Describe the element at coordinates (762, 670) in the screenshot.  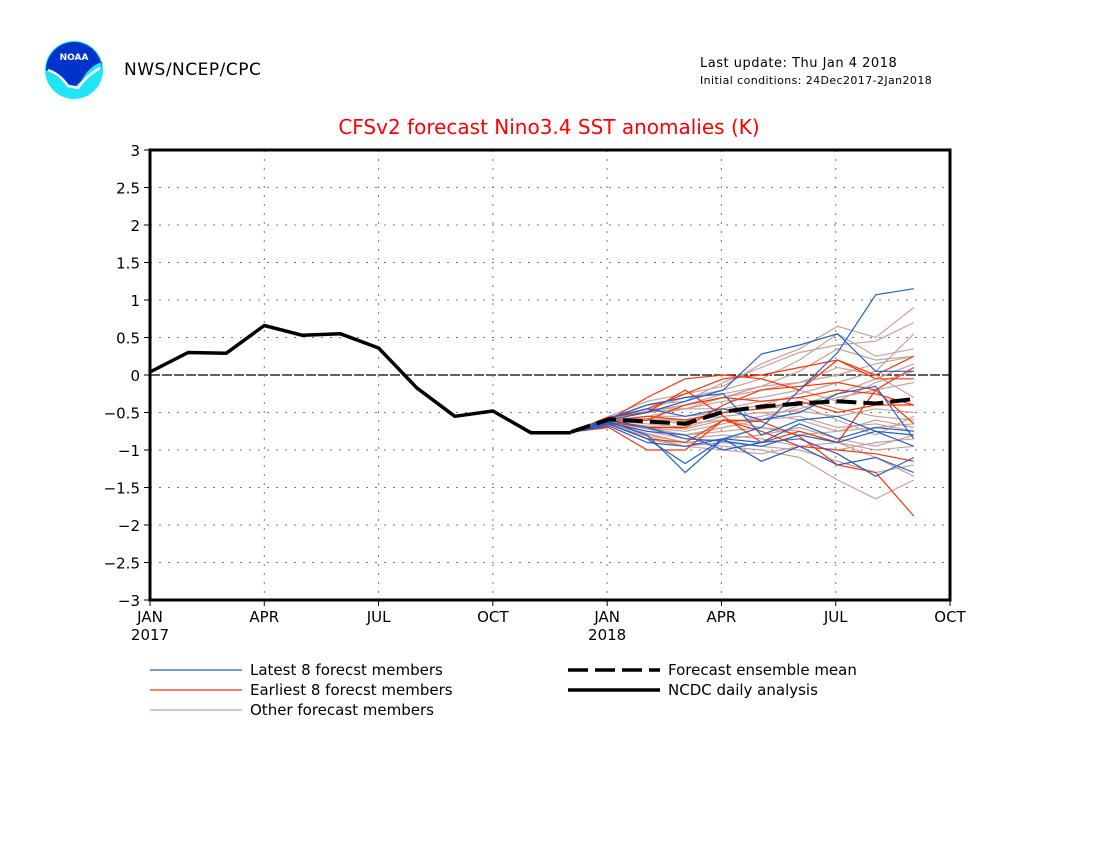
I see `legend-mean-label: Forecast ensemble mean` at that location.